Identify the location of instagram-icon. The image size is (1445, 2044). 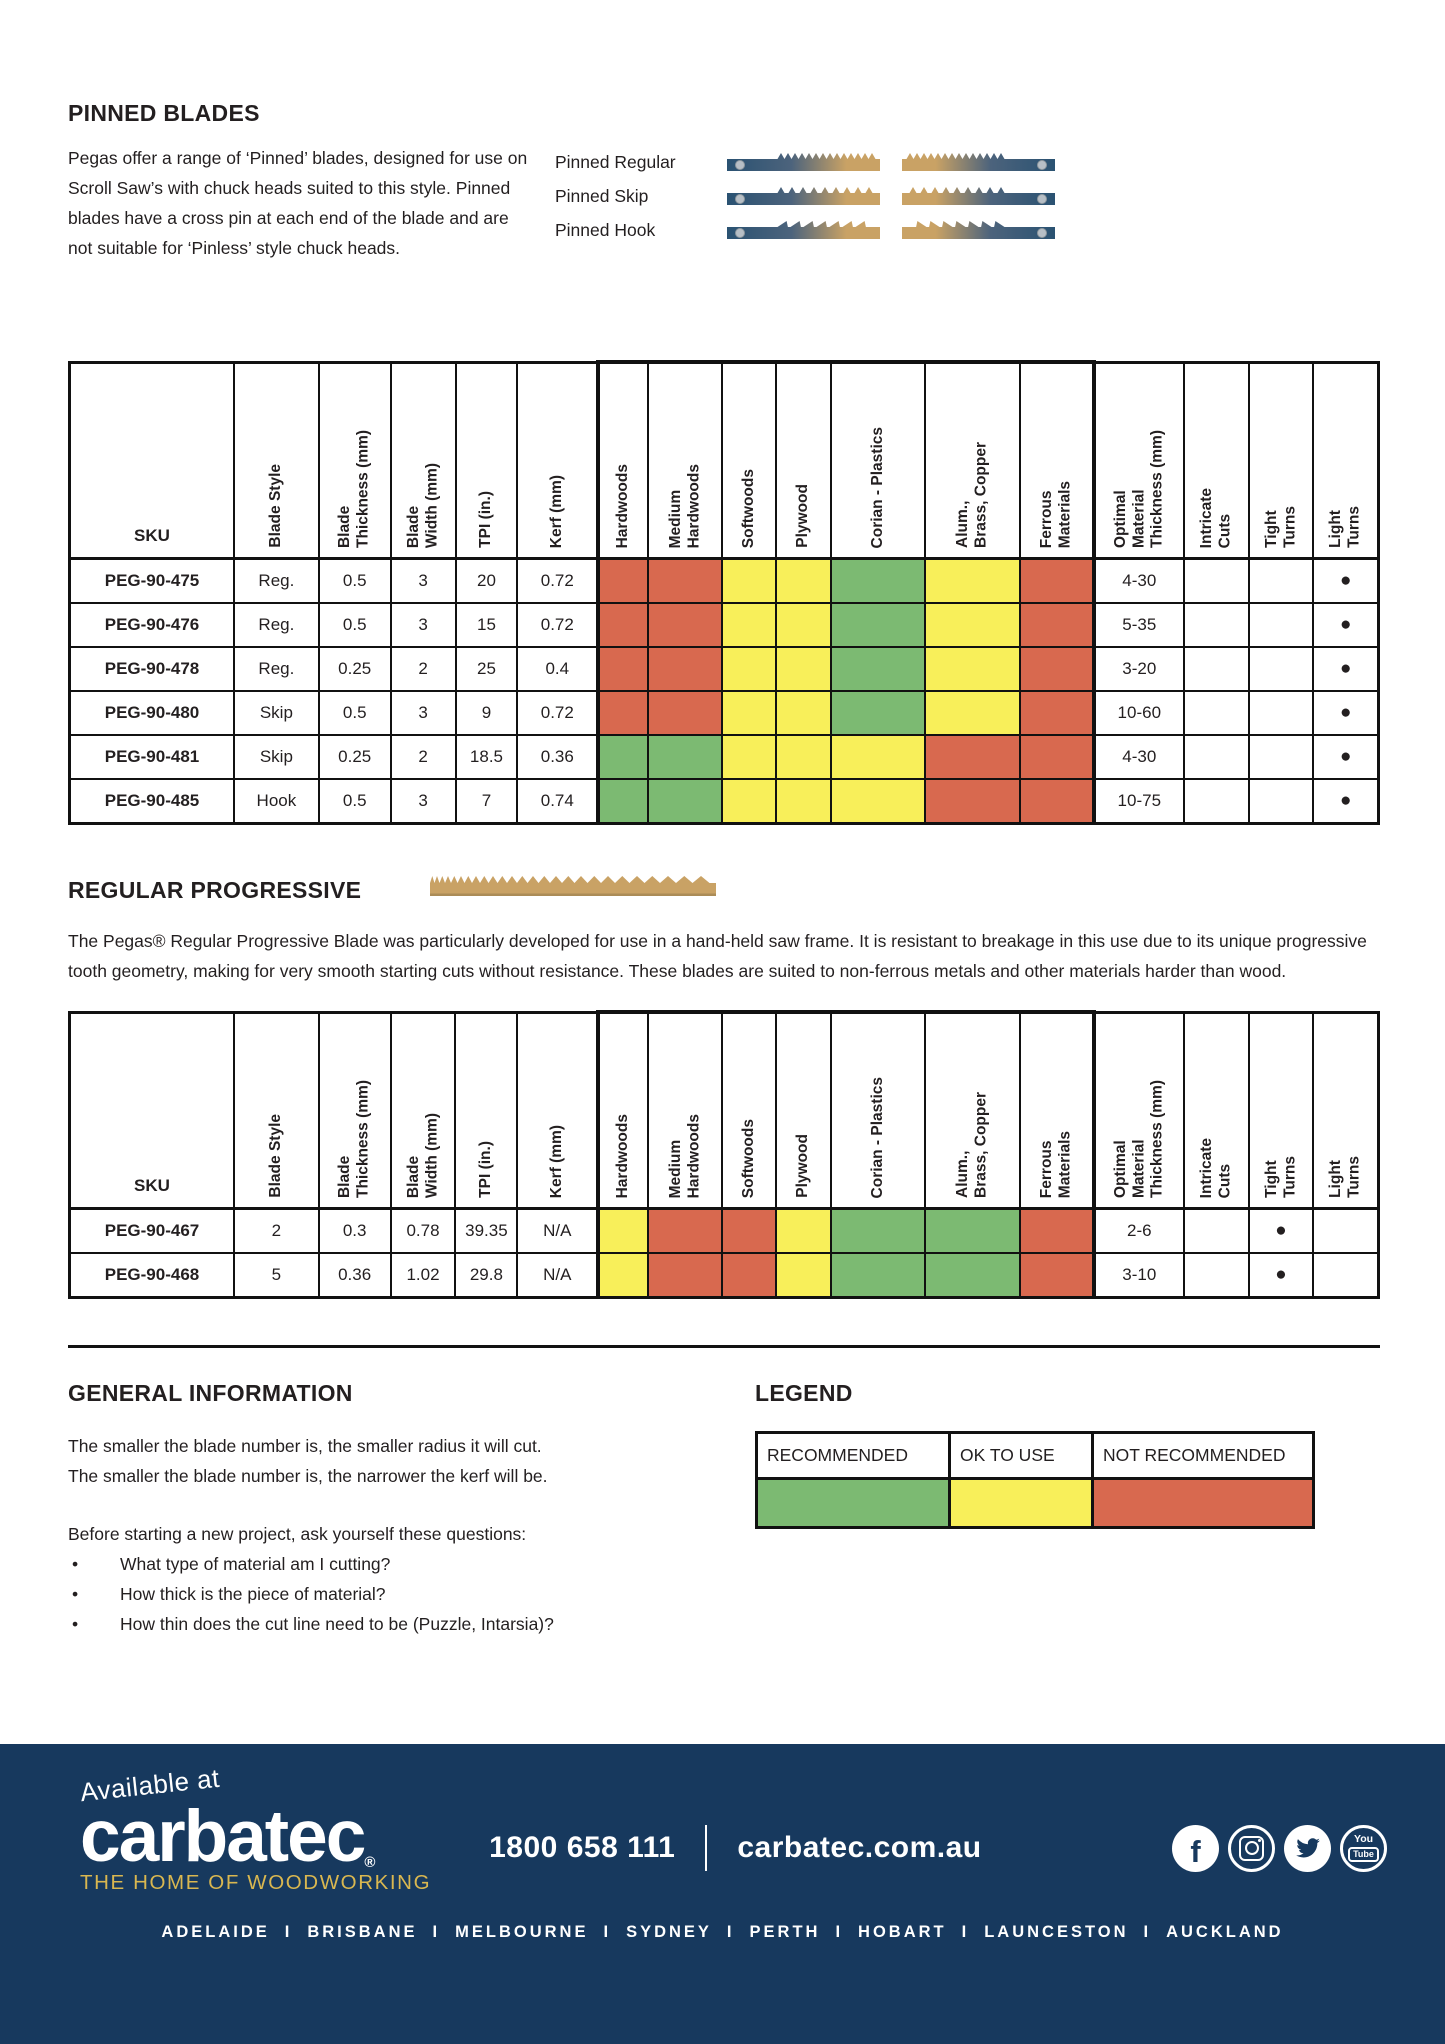
(1251, 1848).